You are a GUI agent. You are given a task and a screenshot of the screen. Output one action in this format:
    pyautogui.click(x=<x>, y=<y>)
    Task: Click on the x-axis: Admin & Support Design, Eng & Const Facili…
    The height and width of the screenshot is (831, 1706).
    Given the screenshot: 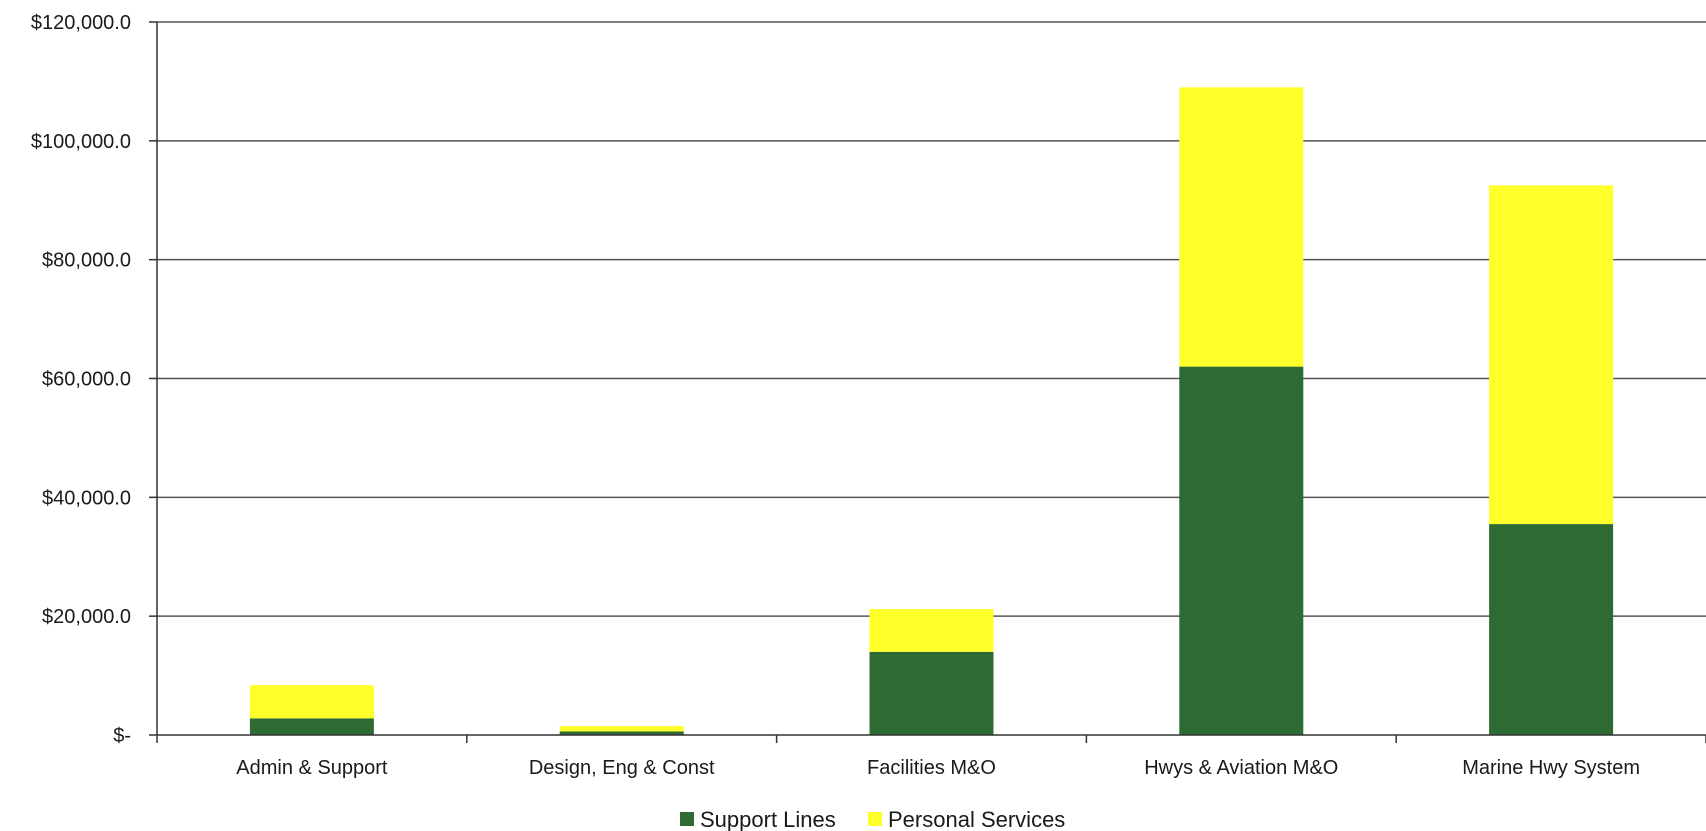 What is the action you would take?
    pyautogui.click(x=931, y=756)
    